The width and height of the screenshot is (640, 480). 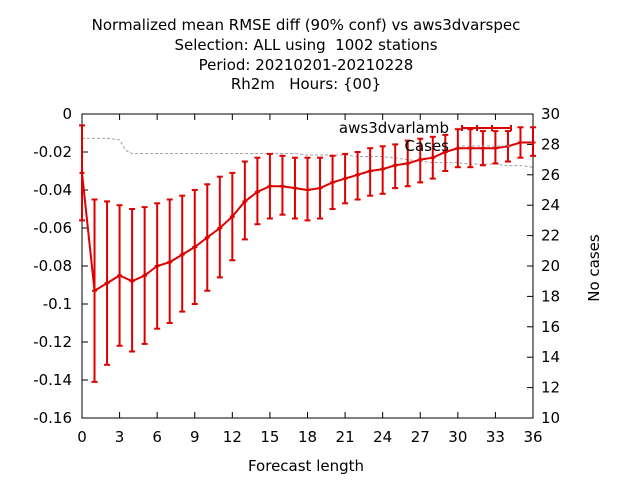 What do you see at coordinates (532, 437) in the screenshot?
I see `x-tick-label: 36` at bounding box center [532, 437].